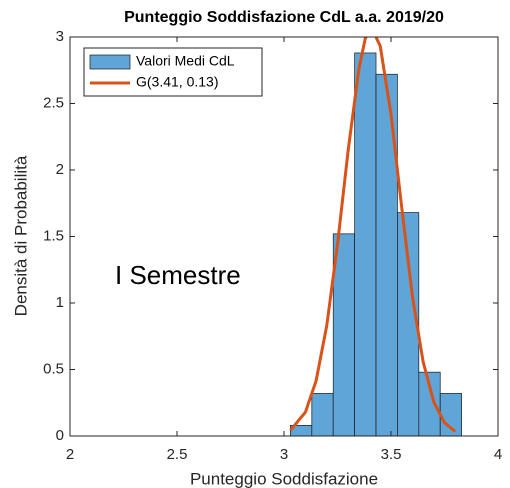  I want to click on legend-label: G(3.41, 0.13), so click(177, 82).